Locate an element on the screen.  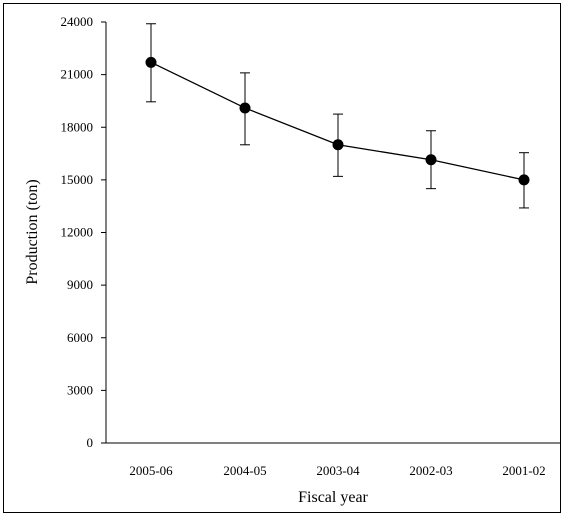
y-tick-label: 15000 is located at coordinates (77, 179).